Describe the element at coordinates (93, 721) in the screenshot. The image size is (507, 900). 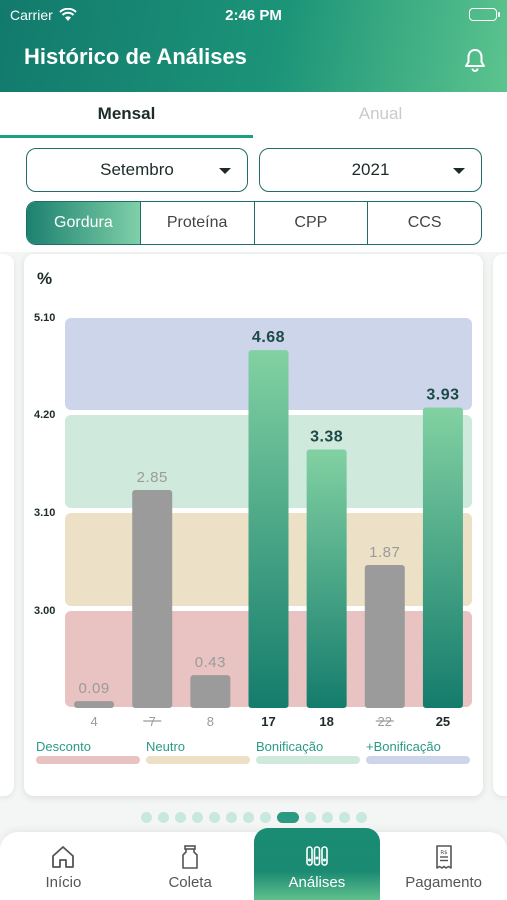
I see `x-tick-label: 4` at that location.